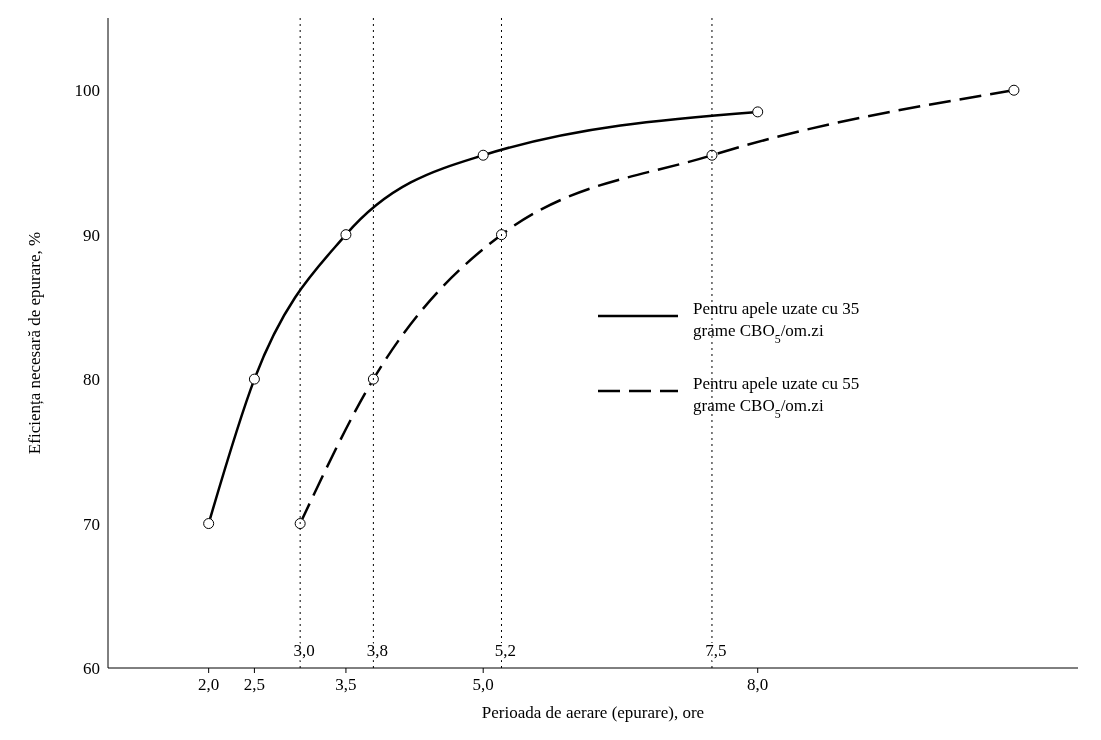 The width and height of the screenshot is (1101, 740). Describe the element at coordinates (716, 650) in the screenshot. I see `ref-line-label: 7,5` at that location.